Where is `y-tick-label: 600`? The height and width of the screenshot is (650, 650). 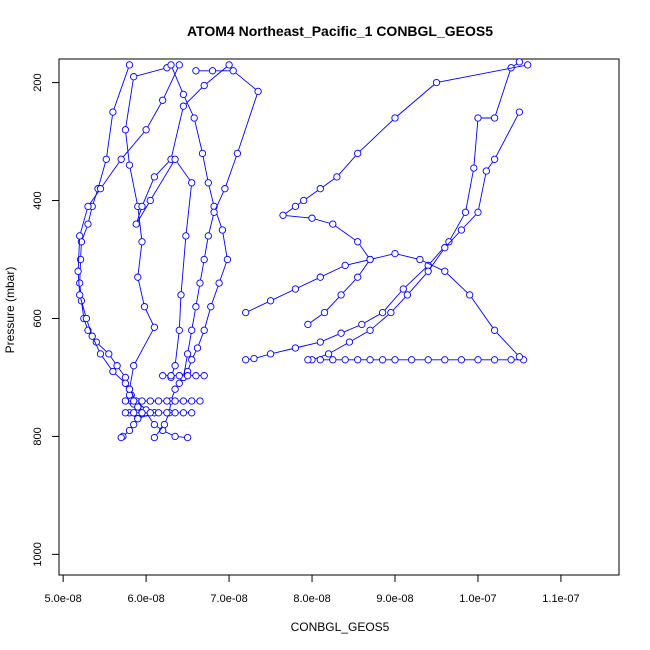 y-tick-label: 600 is located at coordinates (38, 318).